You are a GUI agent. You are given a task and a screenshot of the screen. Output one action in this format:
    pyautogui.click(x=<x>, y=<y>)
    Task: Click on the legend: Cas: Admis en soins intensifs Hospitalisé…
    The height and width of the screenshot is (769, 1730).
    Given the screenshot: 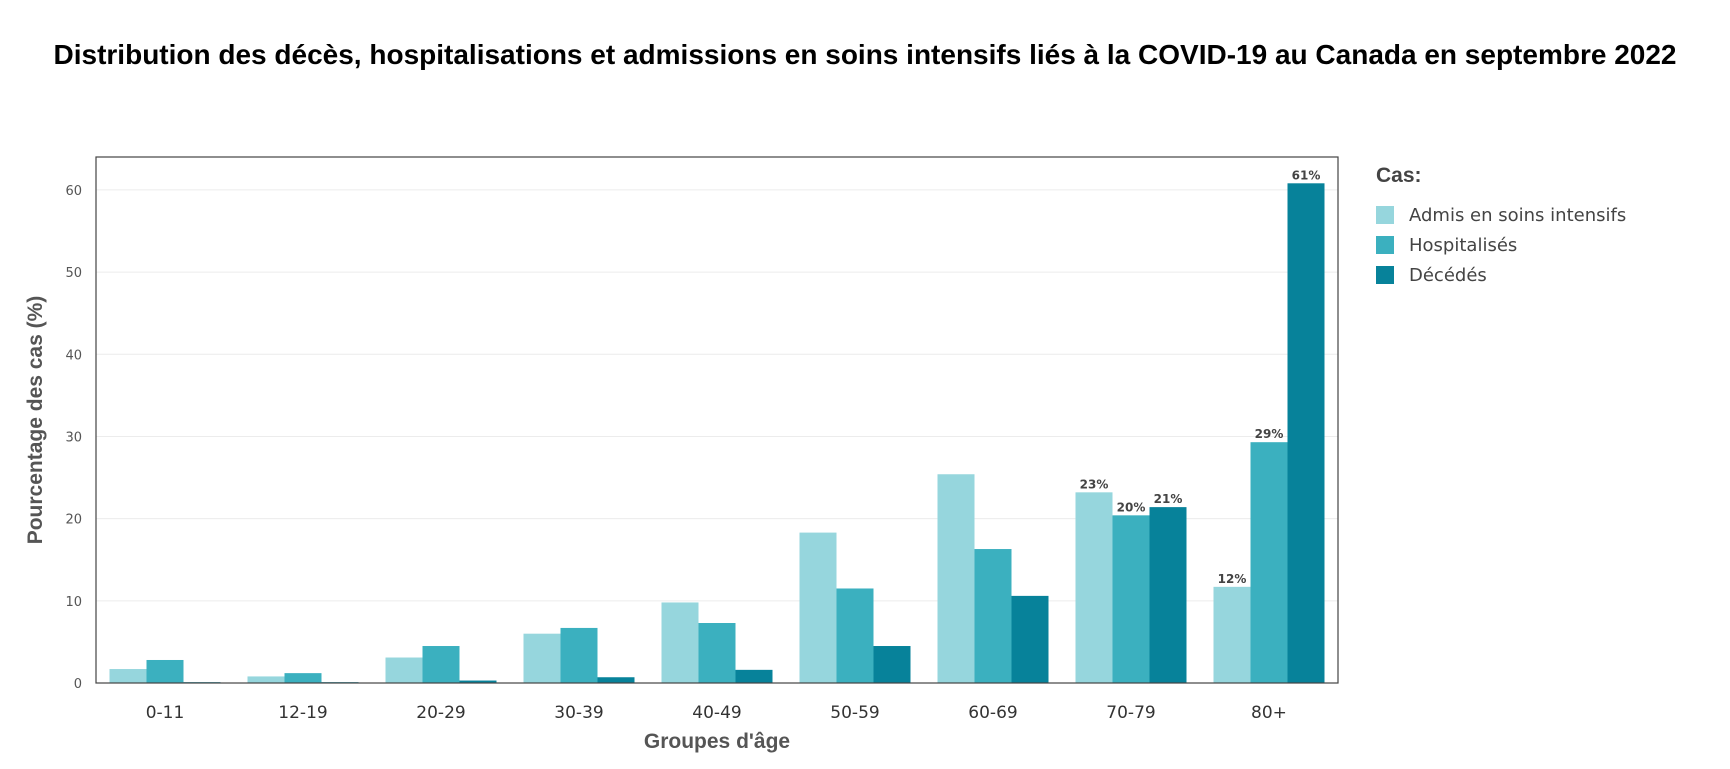 What is the action you would take?
    pyautogui.click(x=1501, y=225)
    